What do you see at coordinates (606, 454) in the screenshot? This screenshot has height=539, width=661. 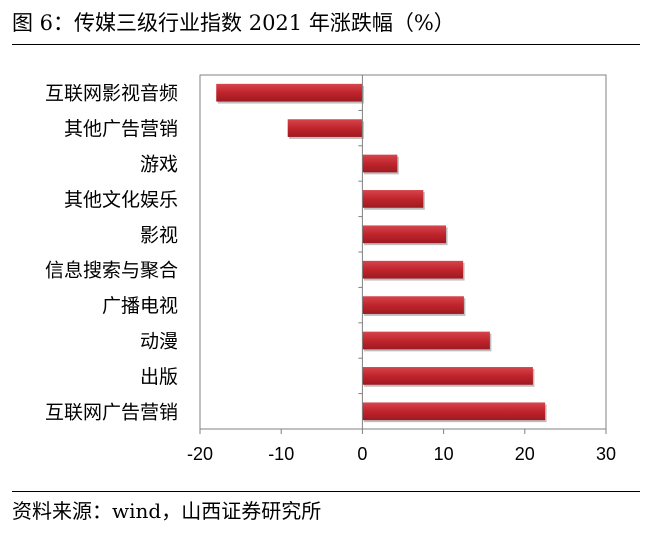 I see `x-tick-label: 30` at bounding box center [606, 454].